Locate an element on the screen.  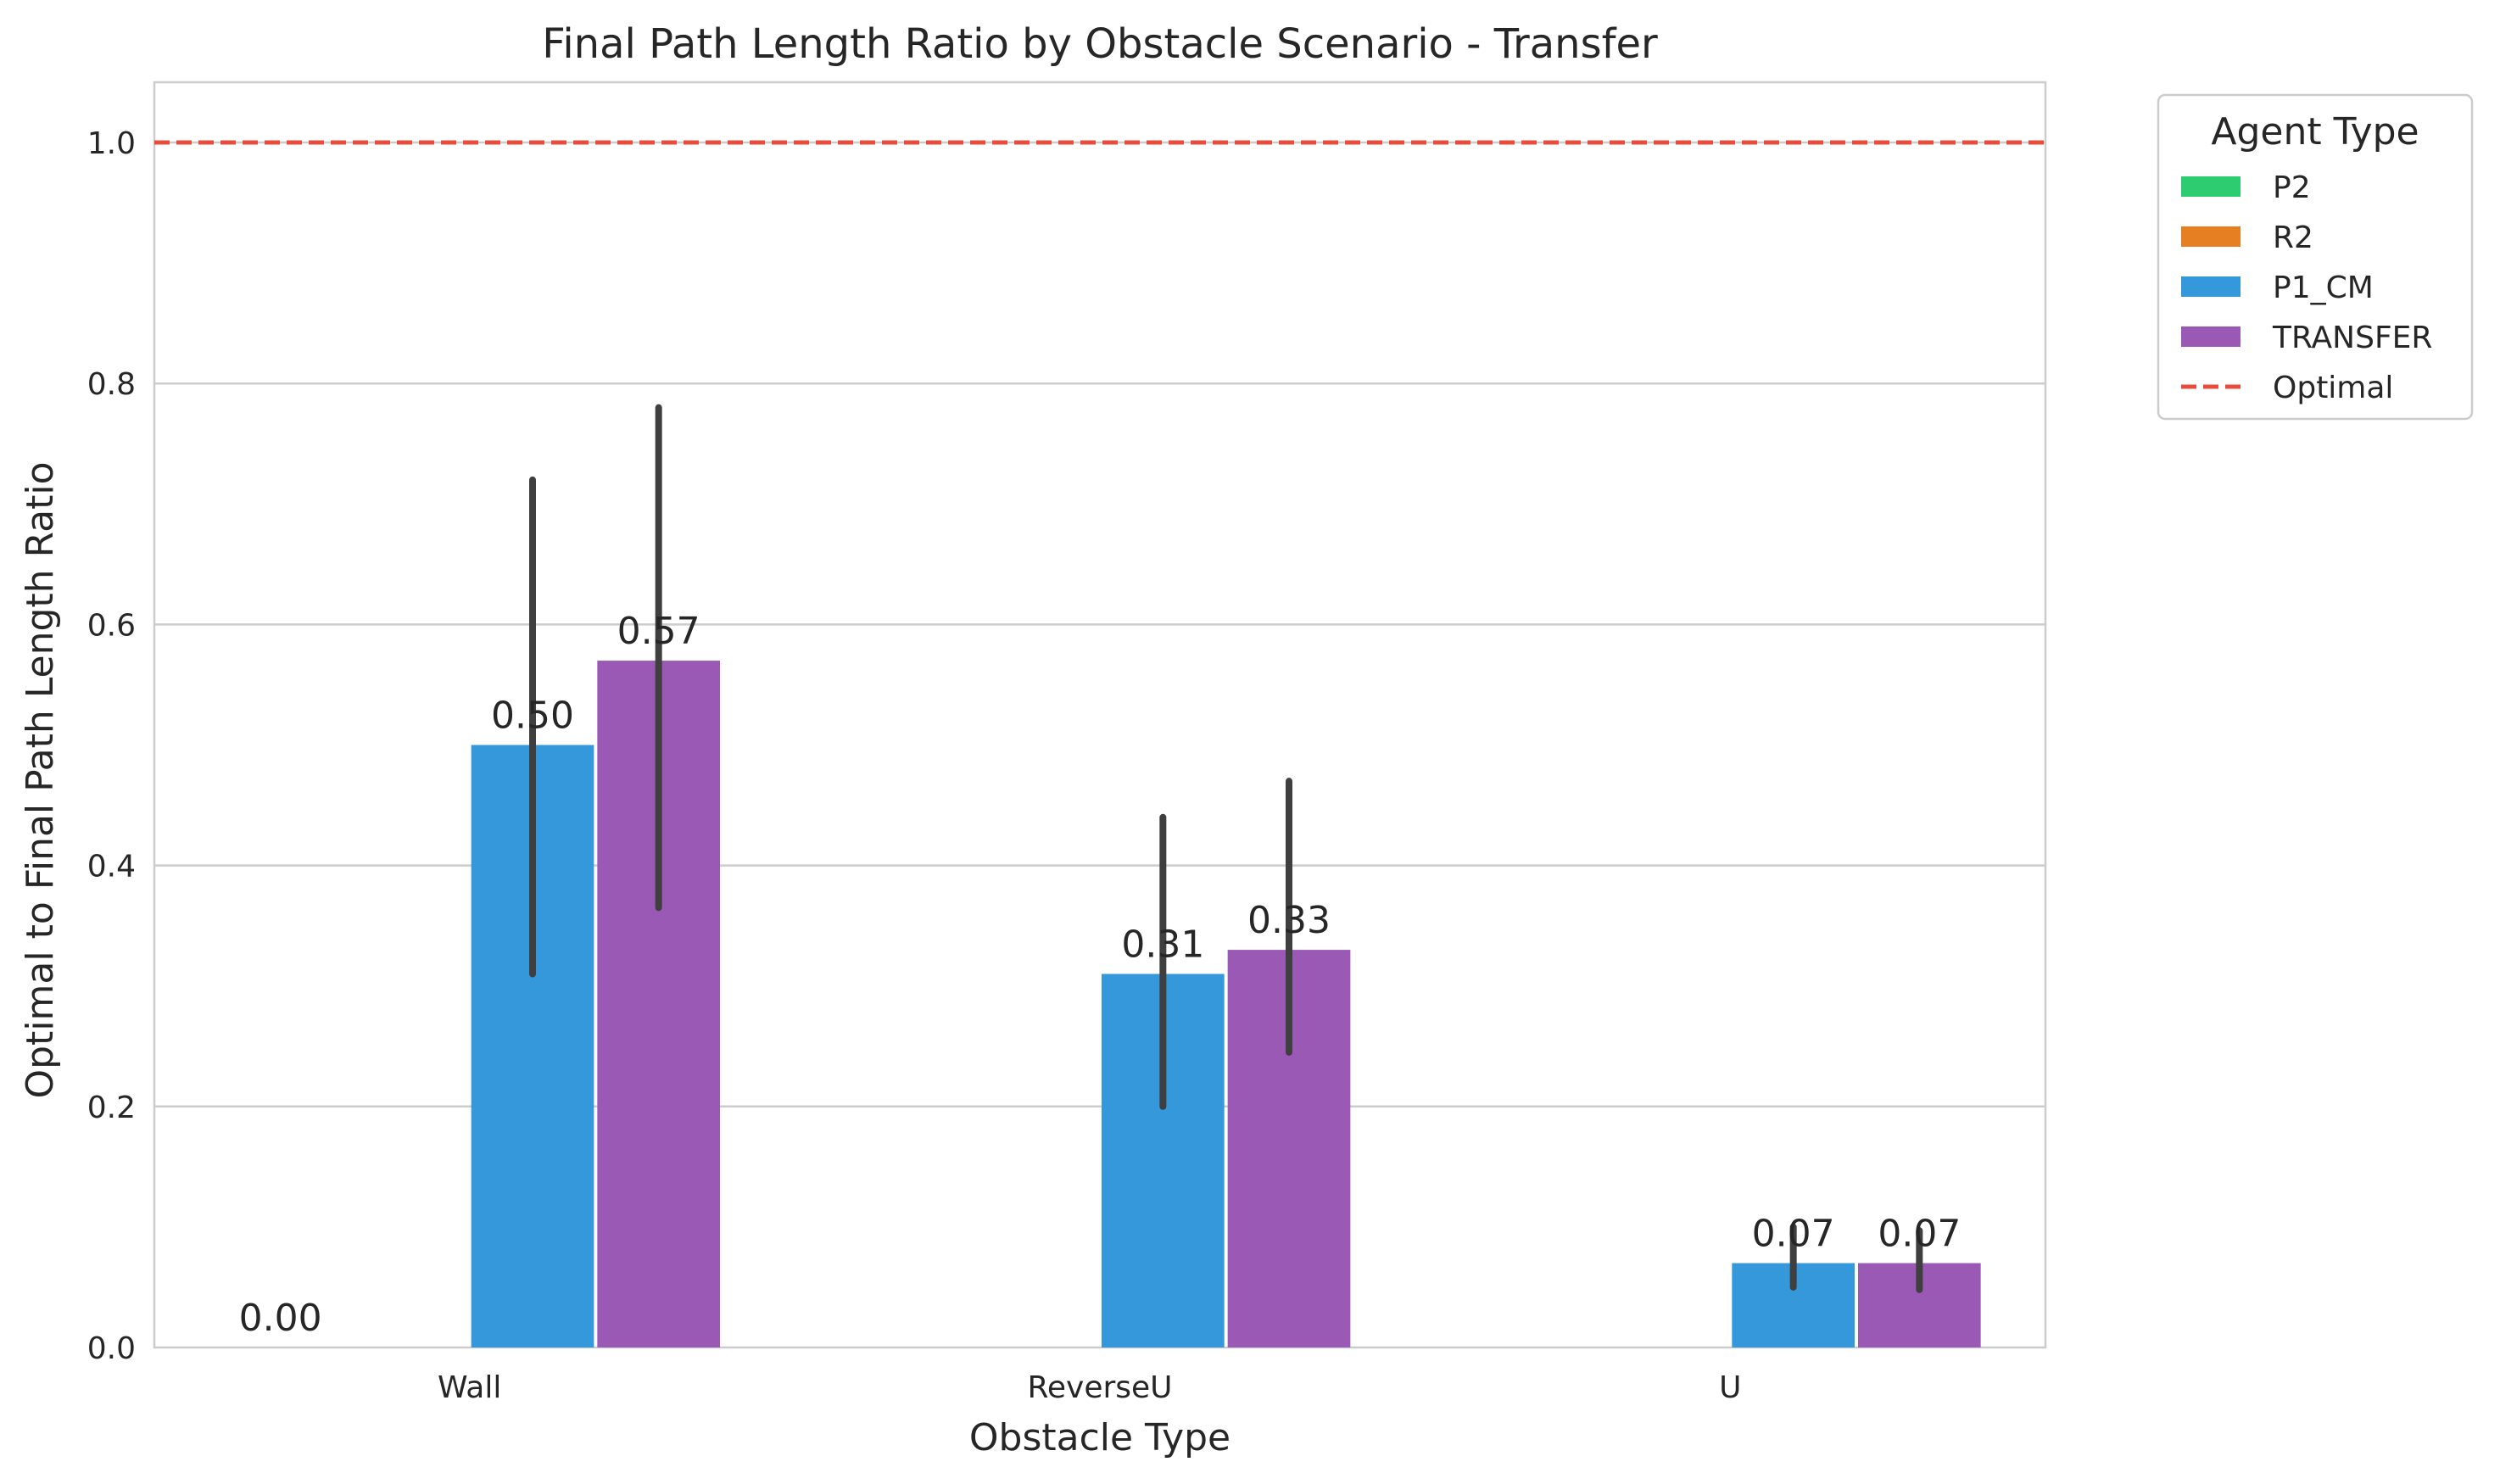
y-tick-label: 0.8 is located at coordinates (112, 384).